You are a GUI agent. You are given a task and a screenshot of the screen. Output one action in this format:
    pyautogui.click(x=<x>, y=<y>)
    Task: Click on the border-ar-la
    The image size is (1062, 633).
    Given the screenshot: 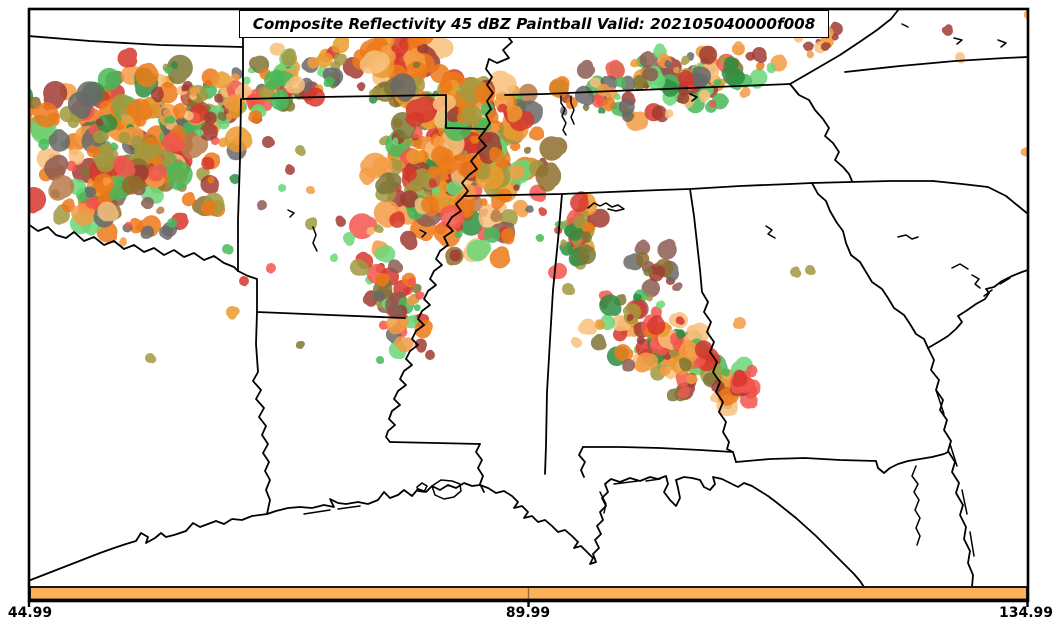 What is the action you would take?
    pyautogui.click(x=331, y=315)
    